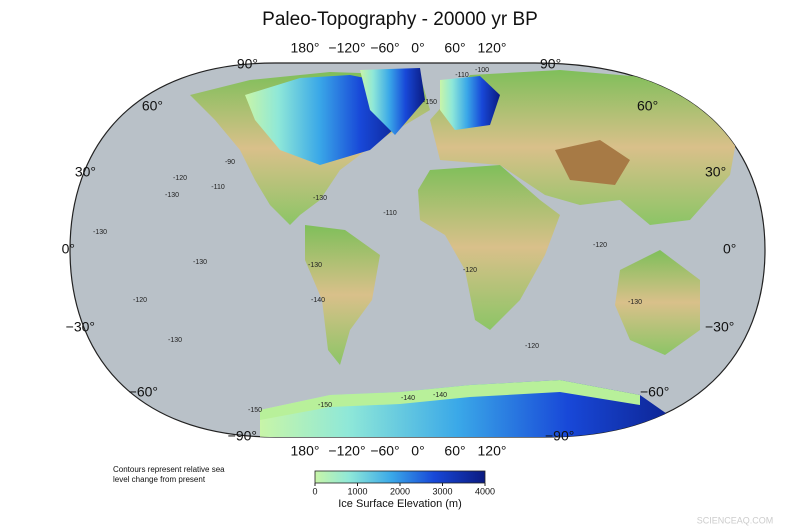 The height and width of the screenshot is (530, 800). What do you see at coordinates (342, 295) in the screenshot?
I see `south-america` at bounding box center [342, 295].